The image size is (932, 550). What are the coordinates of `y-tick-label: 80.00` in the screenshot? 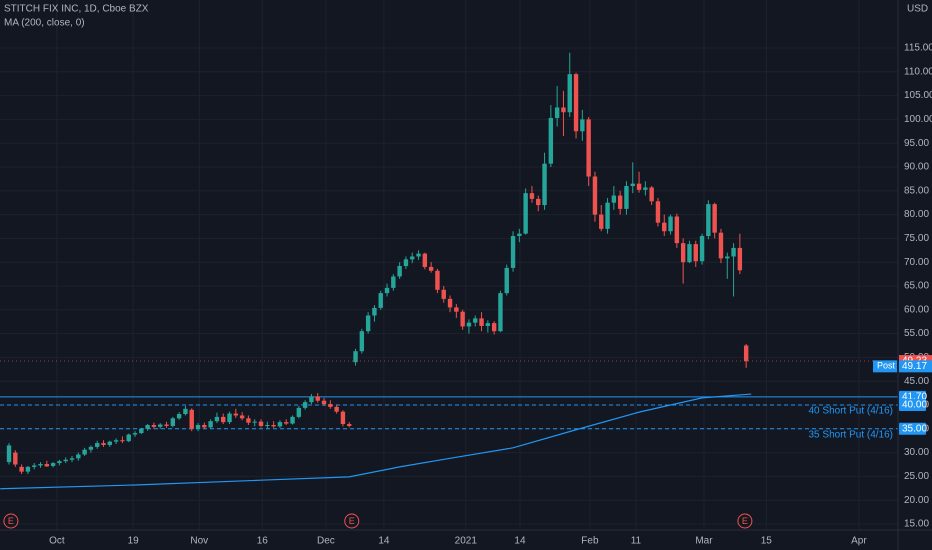 It's located at (916, 214).